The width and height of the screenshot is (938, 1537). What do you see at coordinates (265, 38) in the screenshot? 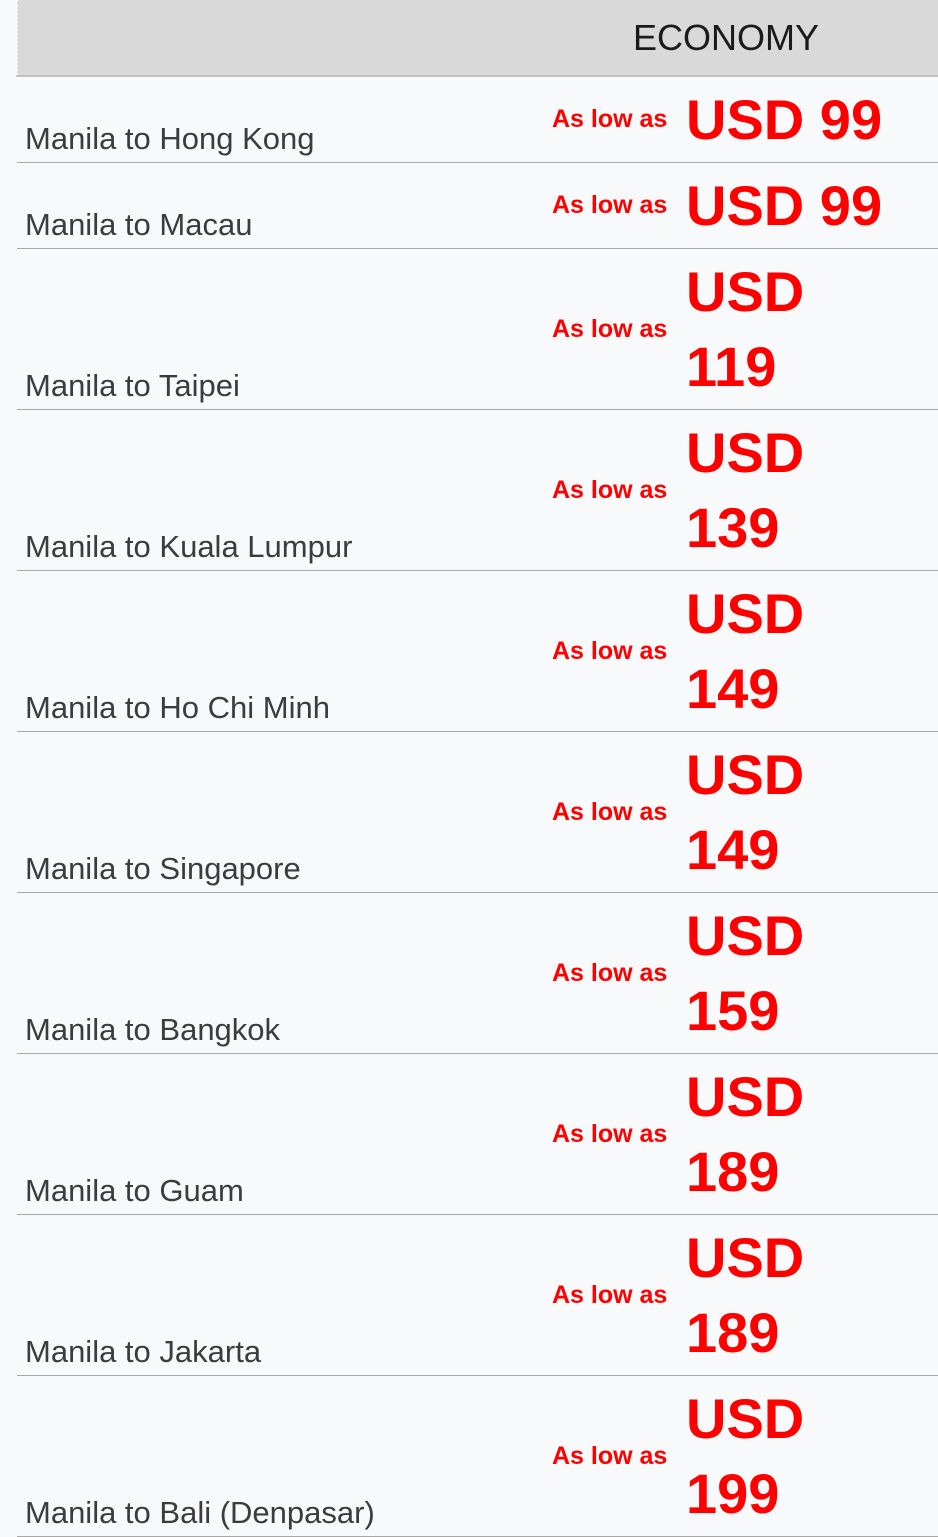
I see `route-column-header` at bounding box center [265, 38].